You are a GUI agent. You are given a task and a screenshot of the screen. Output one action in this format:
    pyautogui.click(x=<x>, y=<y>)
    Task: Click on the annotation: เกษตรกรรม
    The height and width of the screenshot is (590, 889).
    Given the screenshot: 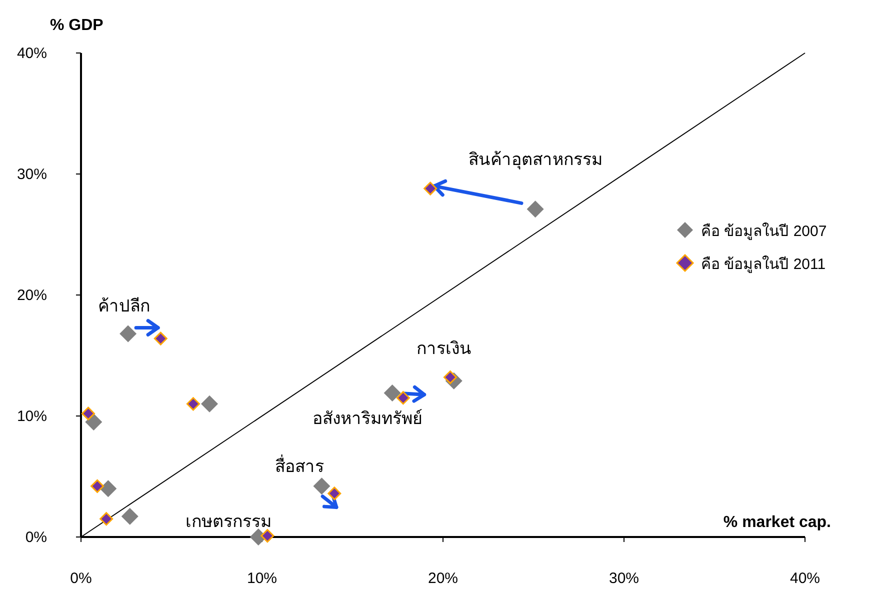 What is the action you would take?
    pyautogui.click(x=228, y=521)
    